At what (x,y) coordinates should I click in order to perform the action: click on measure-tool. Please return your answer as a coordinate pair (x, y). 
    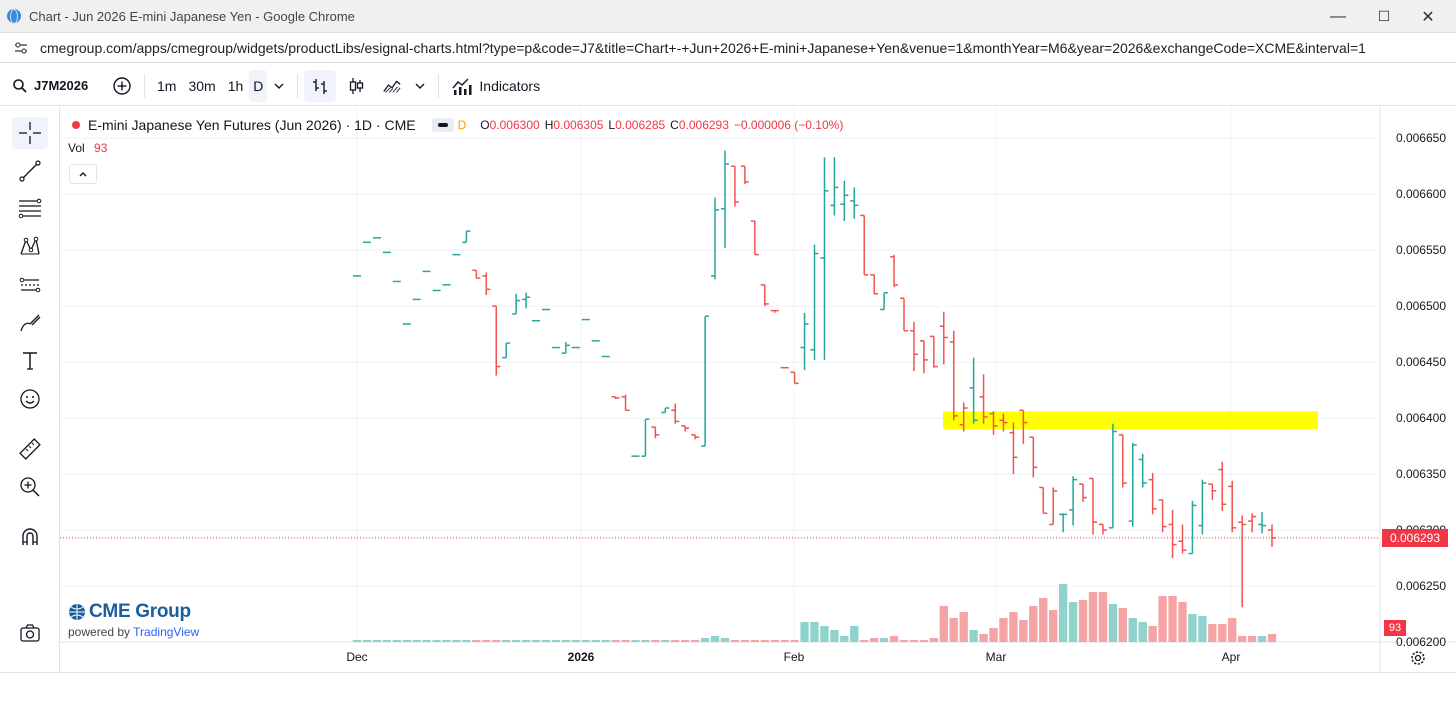
    Looking at the image, I should click on (30, 449).